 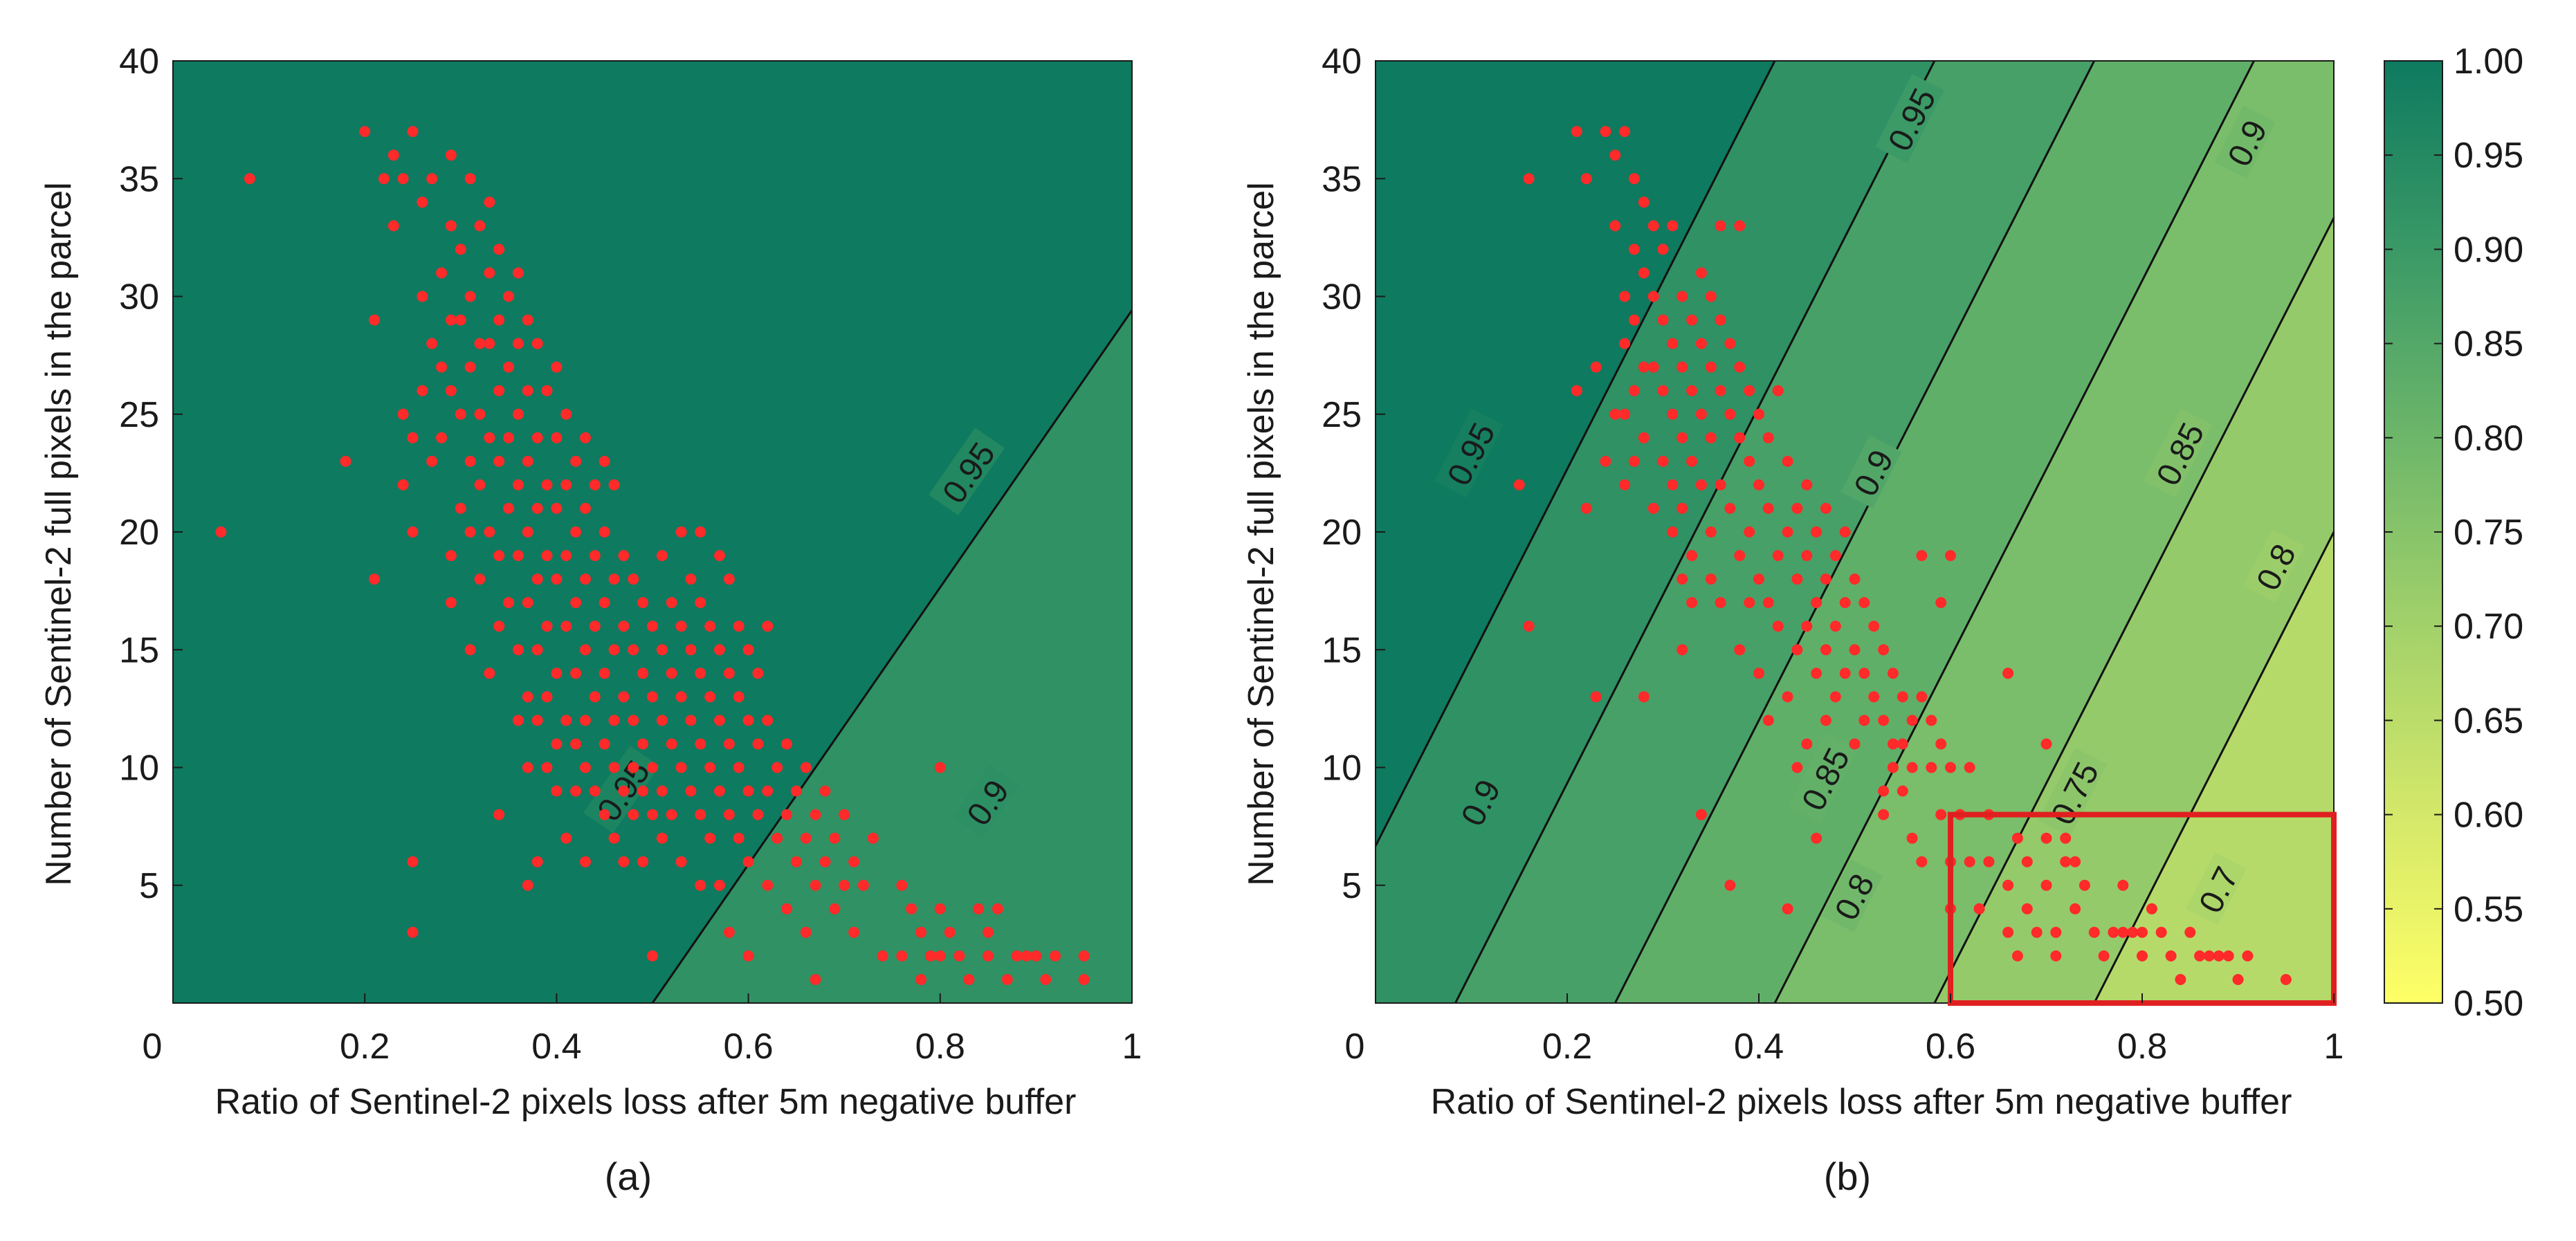 I want to click on panel-a-y-tick-label: 35, so click(x=139, y=179).